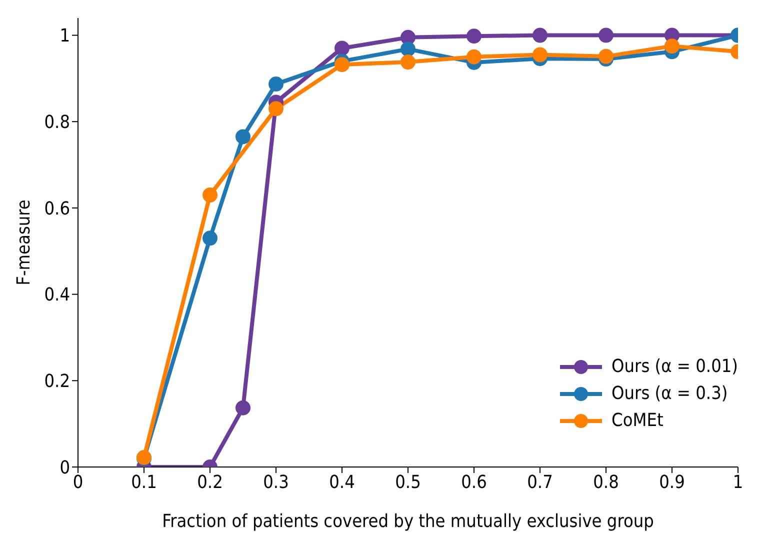 The image size is (771, 555). Describe the element at coordinates (675, 366) in the screenshot. I see `legend-label: Ours (α = 0.01)` at that location.